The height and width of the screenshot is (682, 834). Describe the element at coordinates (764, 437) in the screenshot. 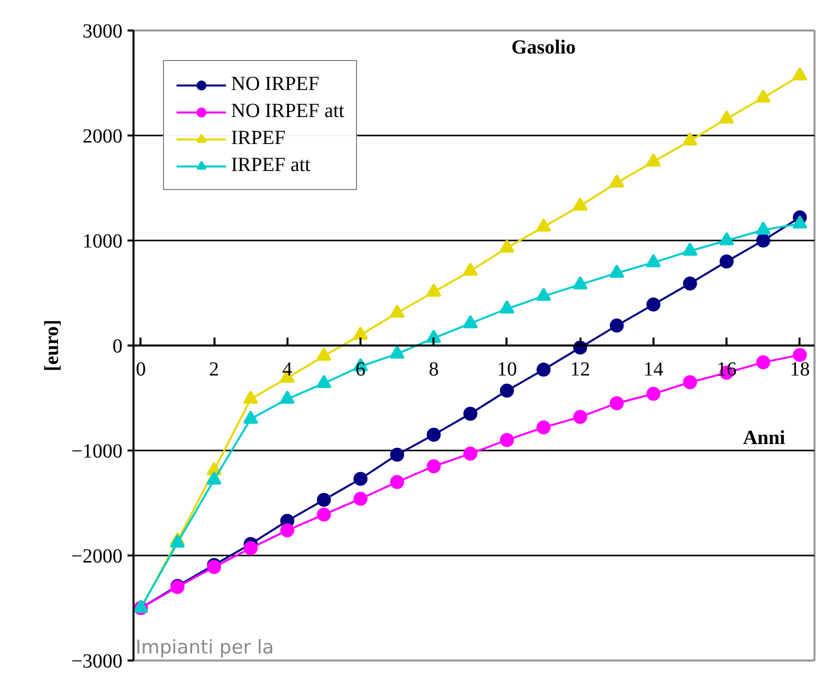

I see `x-axis-title: Anni` at that location.